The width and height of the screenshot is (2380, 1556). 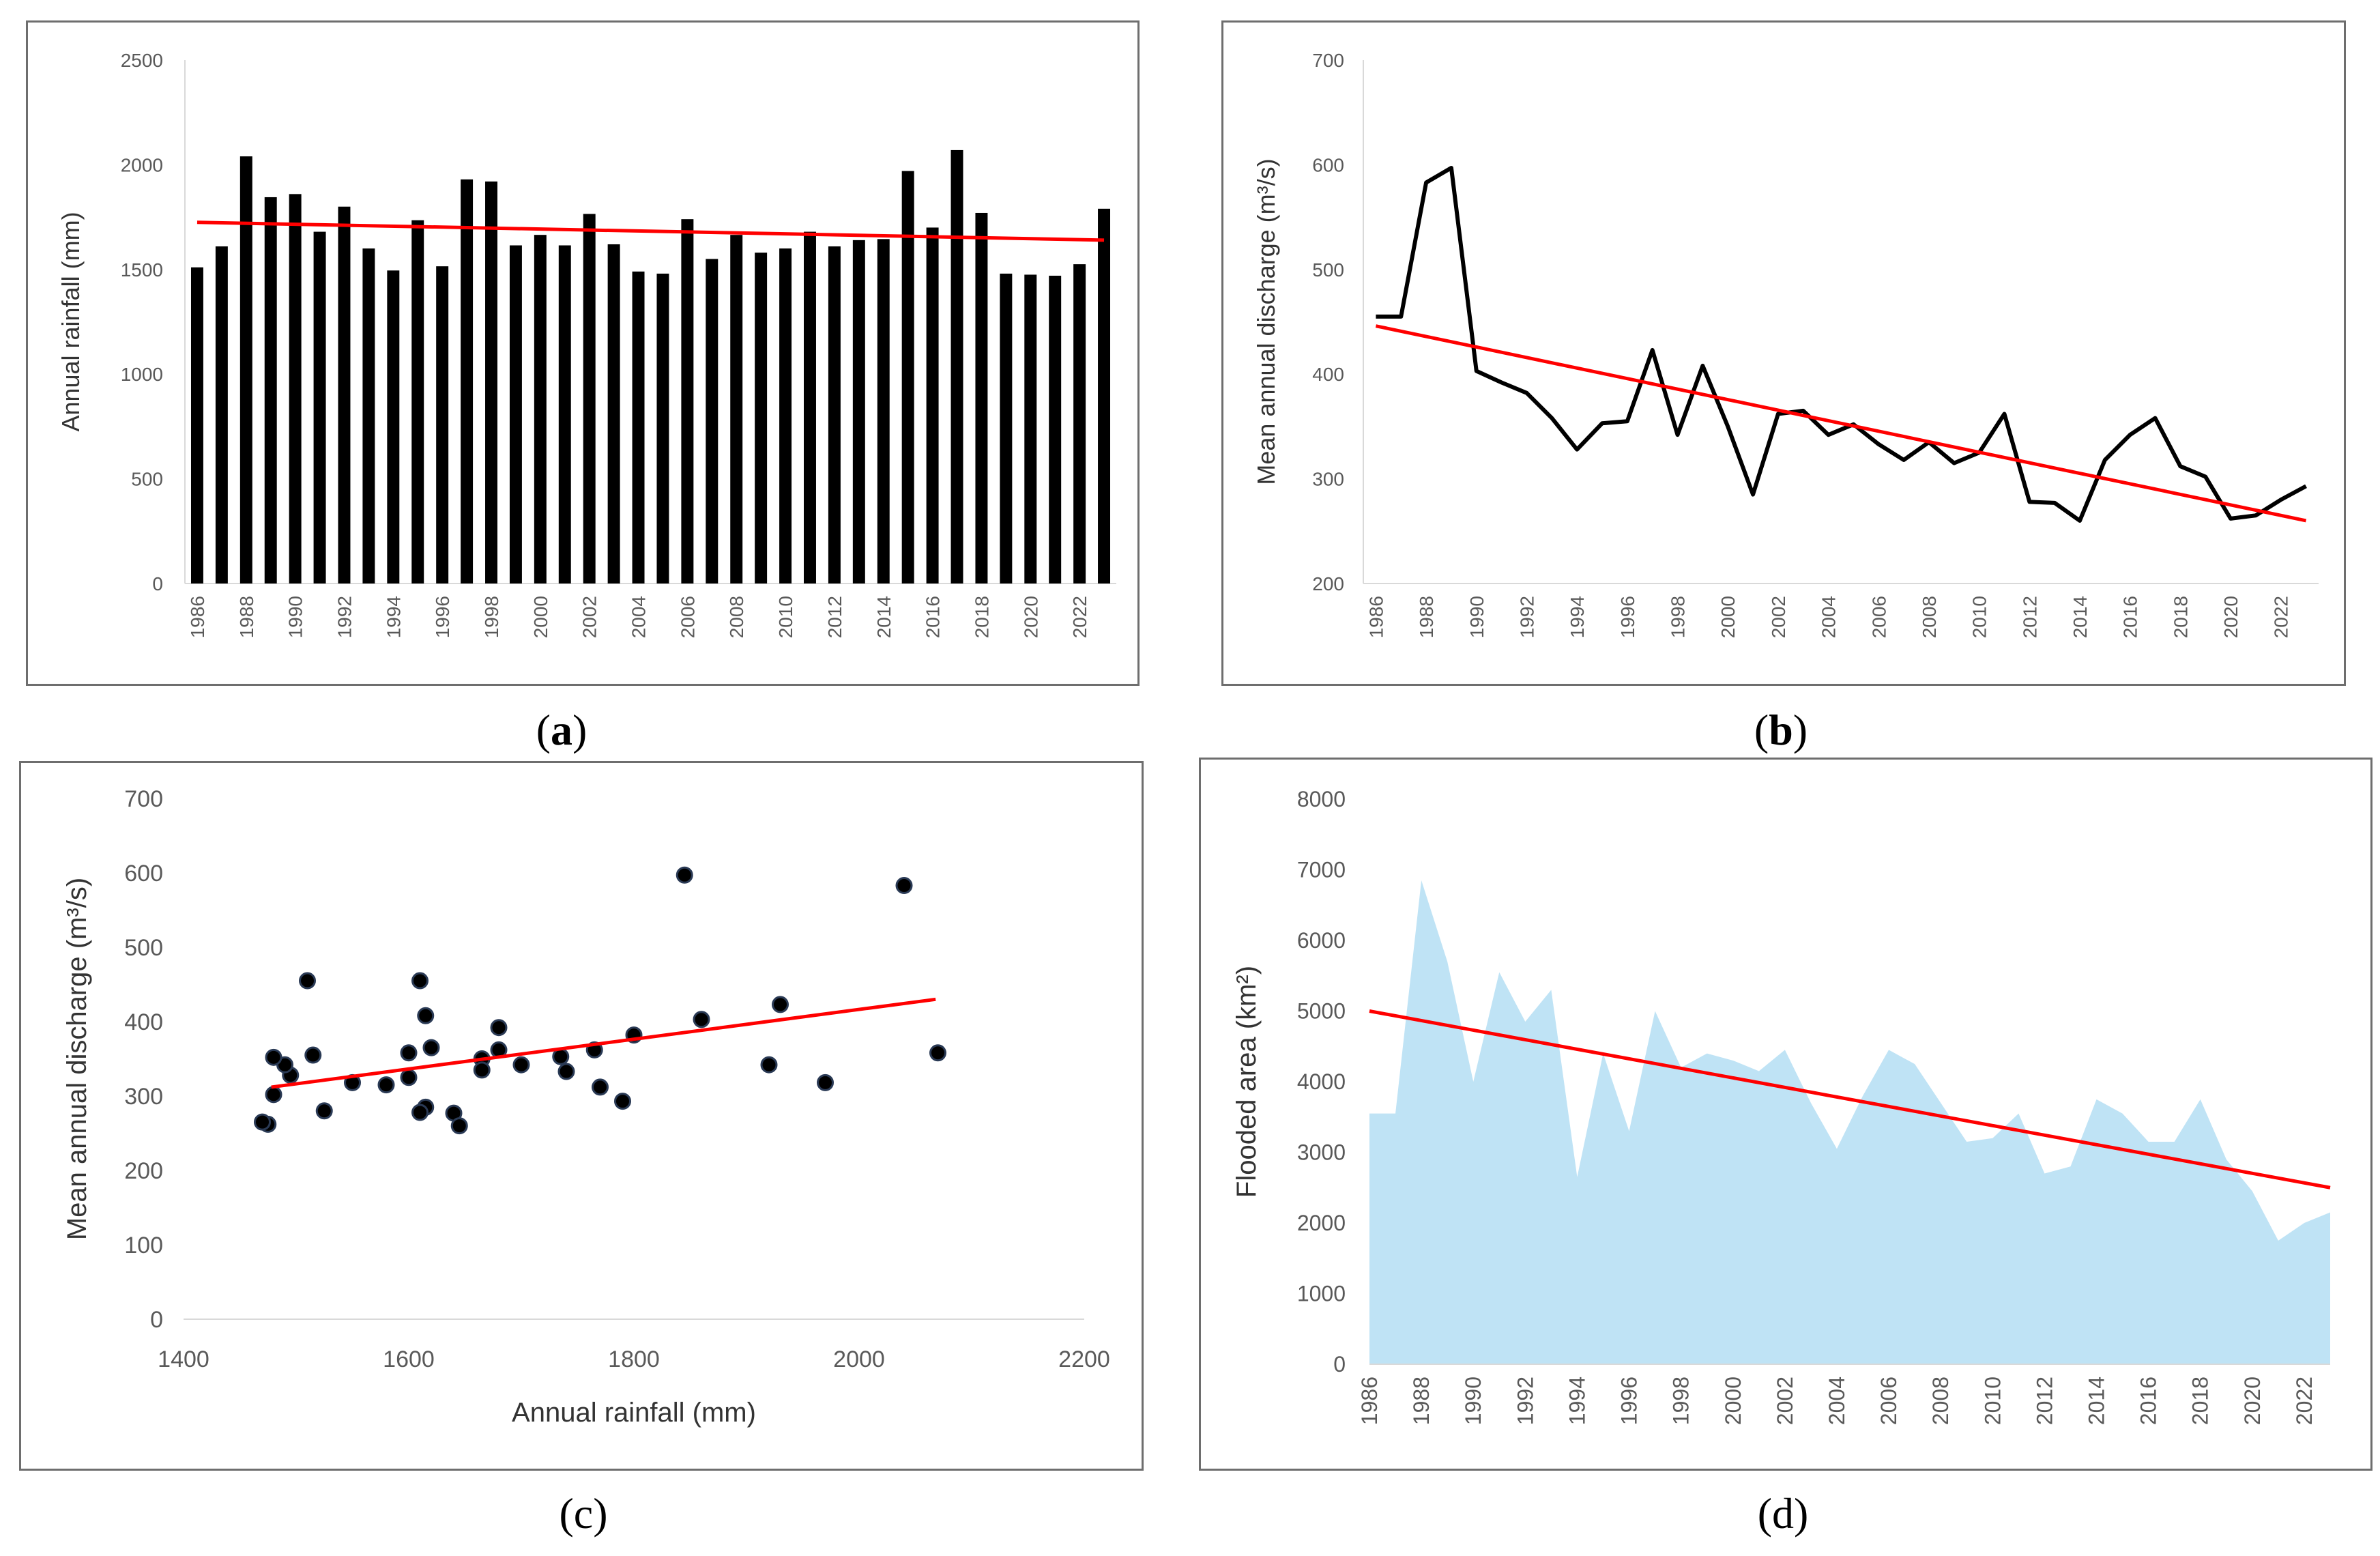 What do you see at coordinates (1477, 617) in the screenshot?
I see `chart-b-x-tick-label: 1990` at bounding box center [1477, 617].